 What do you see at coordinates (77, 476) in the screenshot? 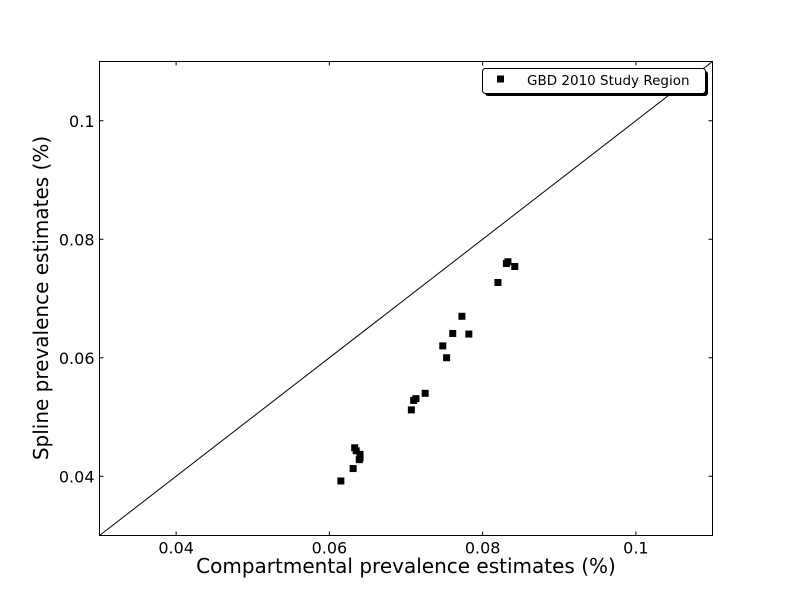
I see `y-tick-label: 0.04` at bounding box center [77, 476].